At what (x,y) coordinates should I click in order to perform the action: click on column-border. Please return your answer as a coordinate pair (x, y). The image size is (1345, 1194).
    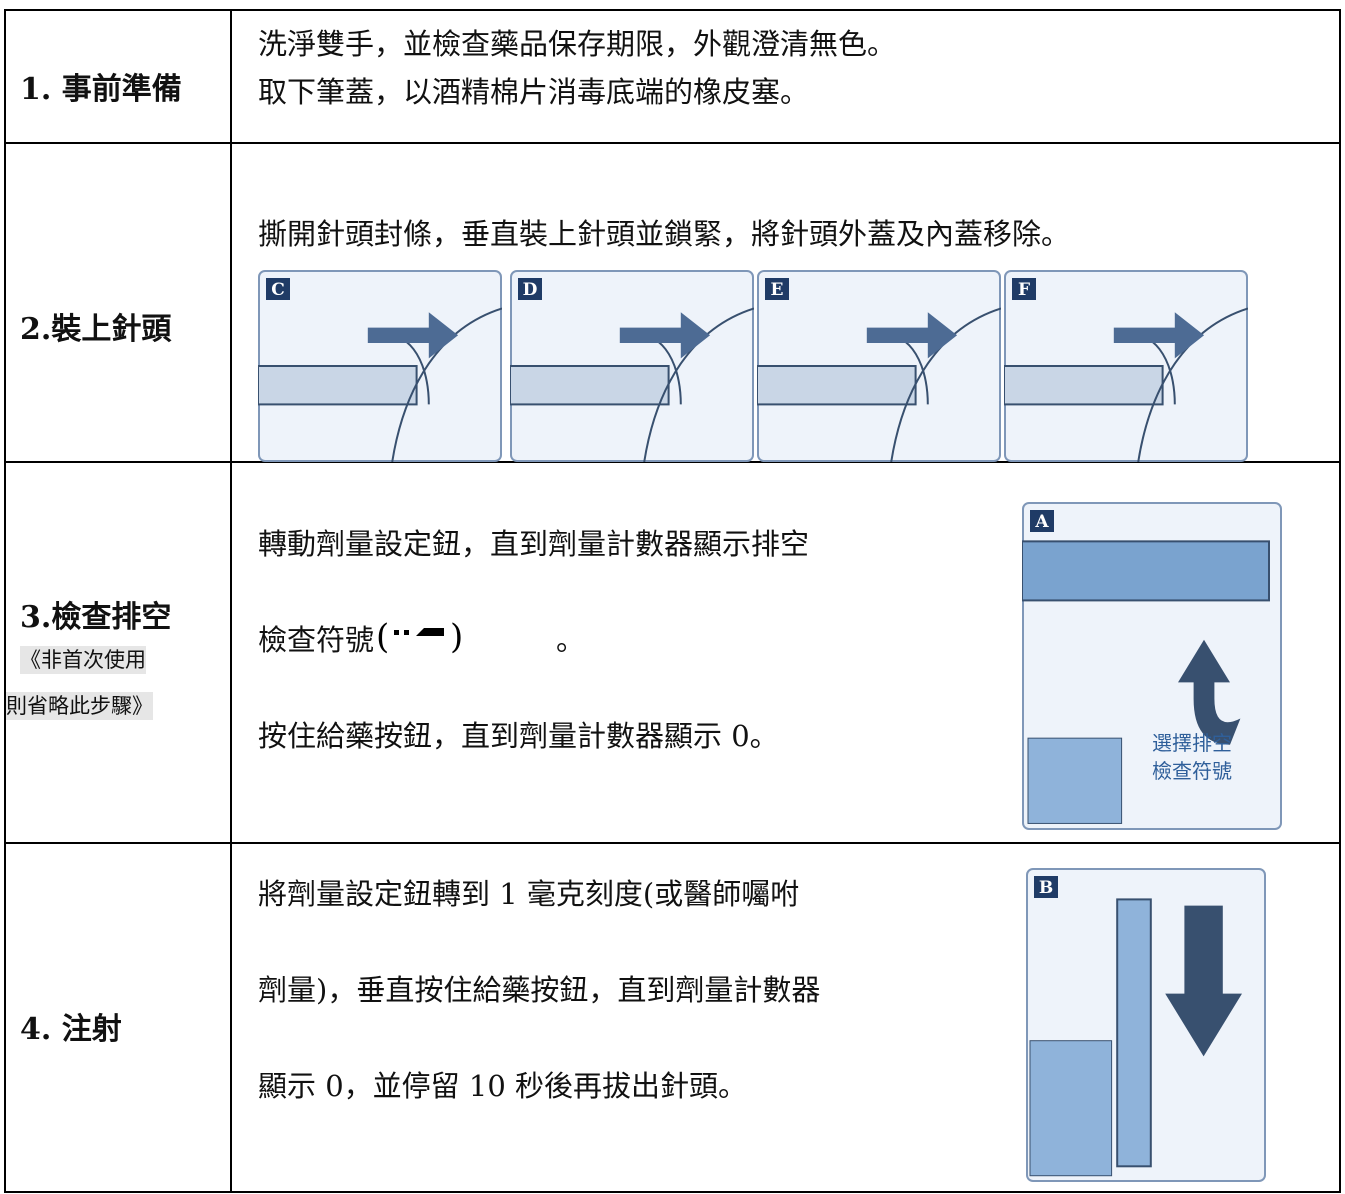
    Looking at the image, I should click on (231, 601).